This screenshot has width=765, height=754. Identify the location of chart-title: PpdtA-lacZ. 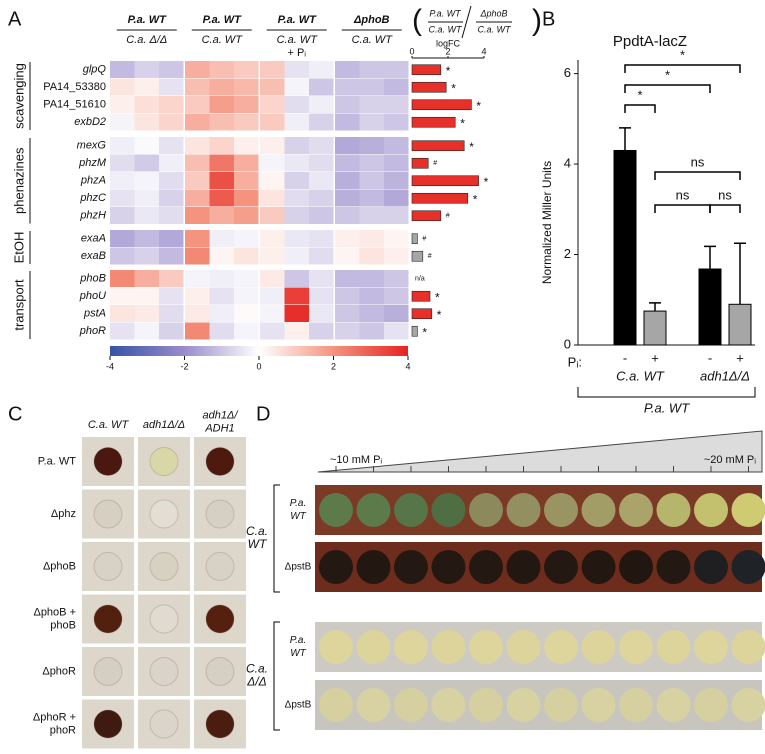
(650, 41).